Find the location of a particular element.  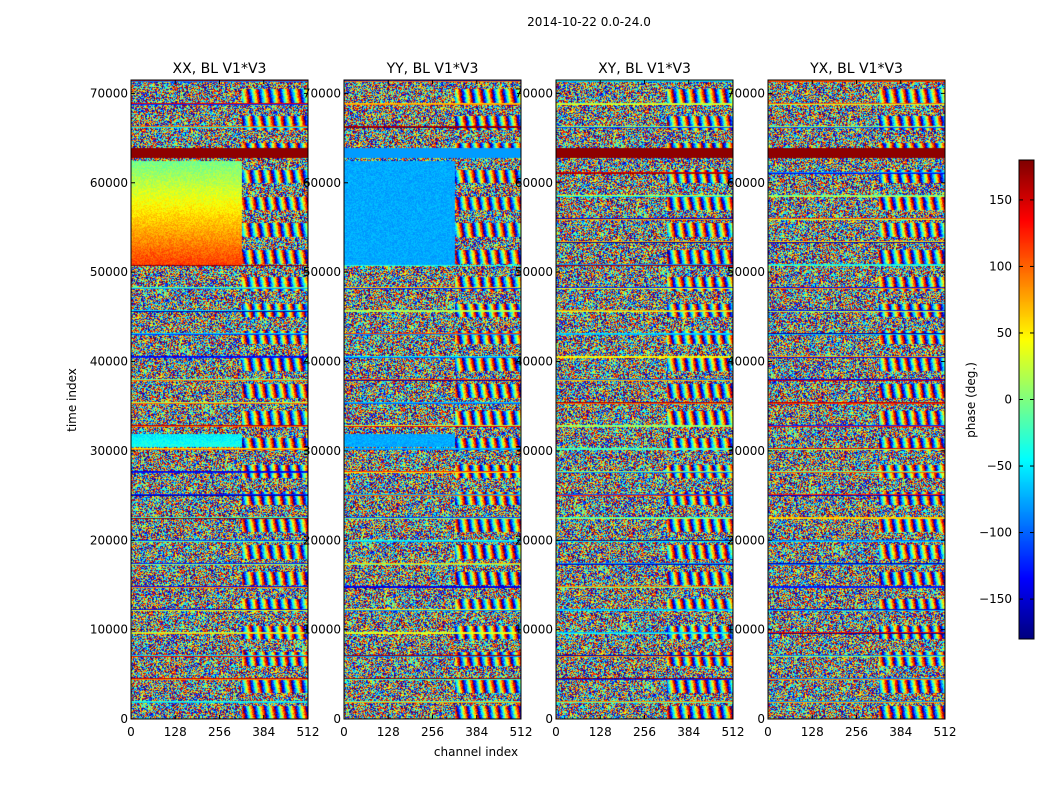

x-axis-label: channel index is located at coordinates (476, 752).